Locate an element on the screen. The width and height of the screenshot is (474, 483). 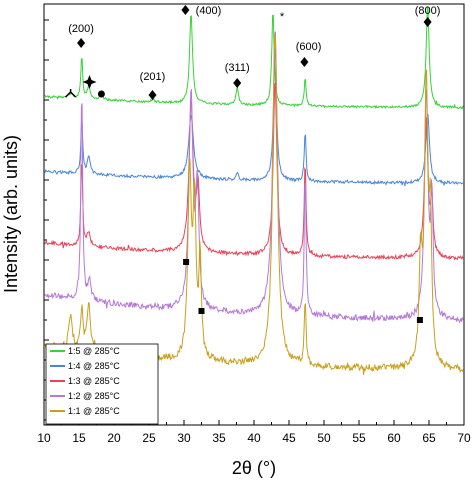
y-axis-label: Intensity (arb. units) is located at coordinates (11, 214).